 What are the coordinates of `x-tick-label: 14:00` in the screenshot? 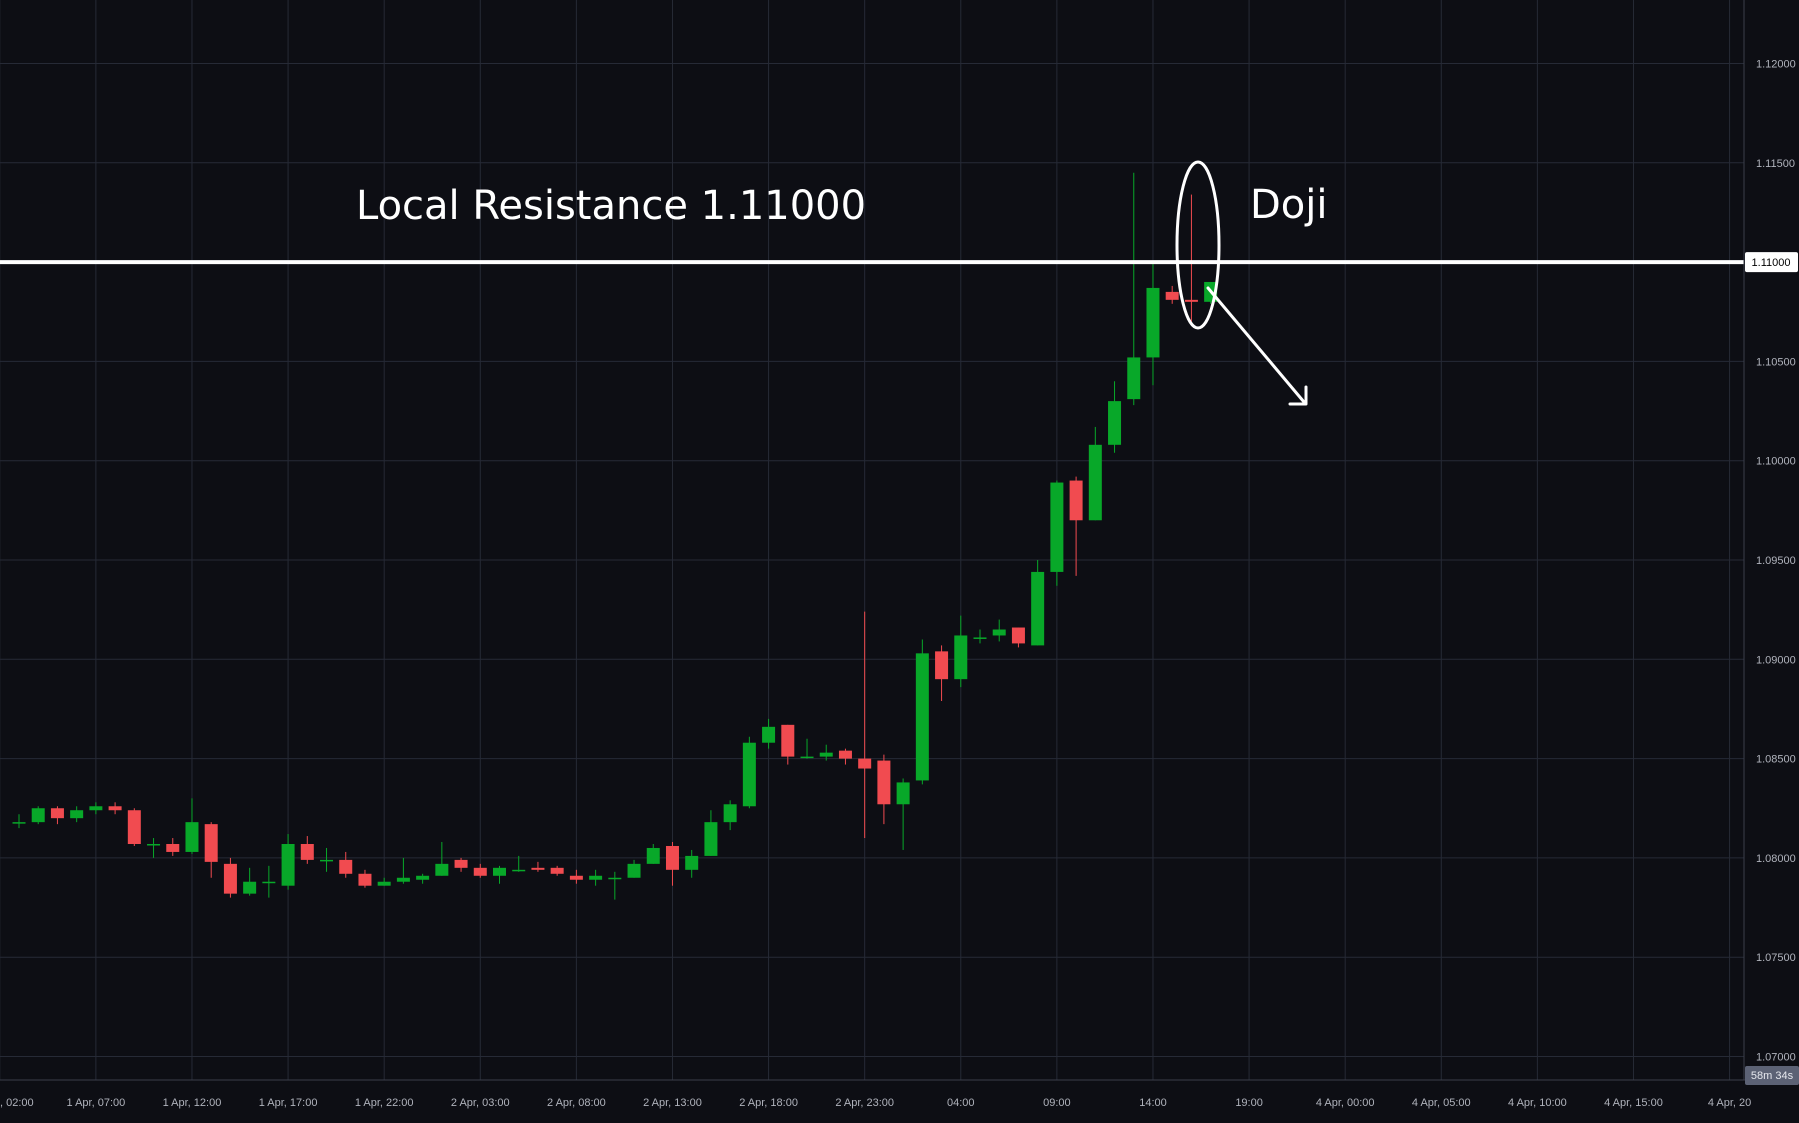 It's located at (1153, 1103).